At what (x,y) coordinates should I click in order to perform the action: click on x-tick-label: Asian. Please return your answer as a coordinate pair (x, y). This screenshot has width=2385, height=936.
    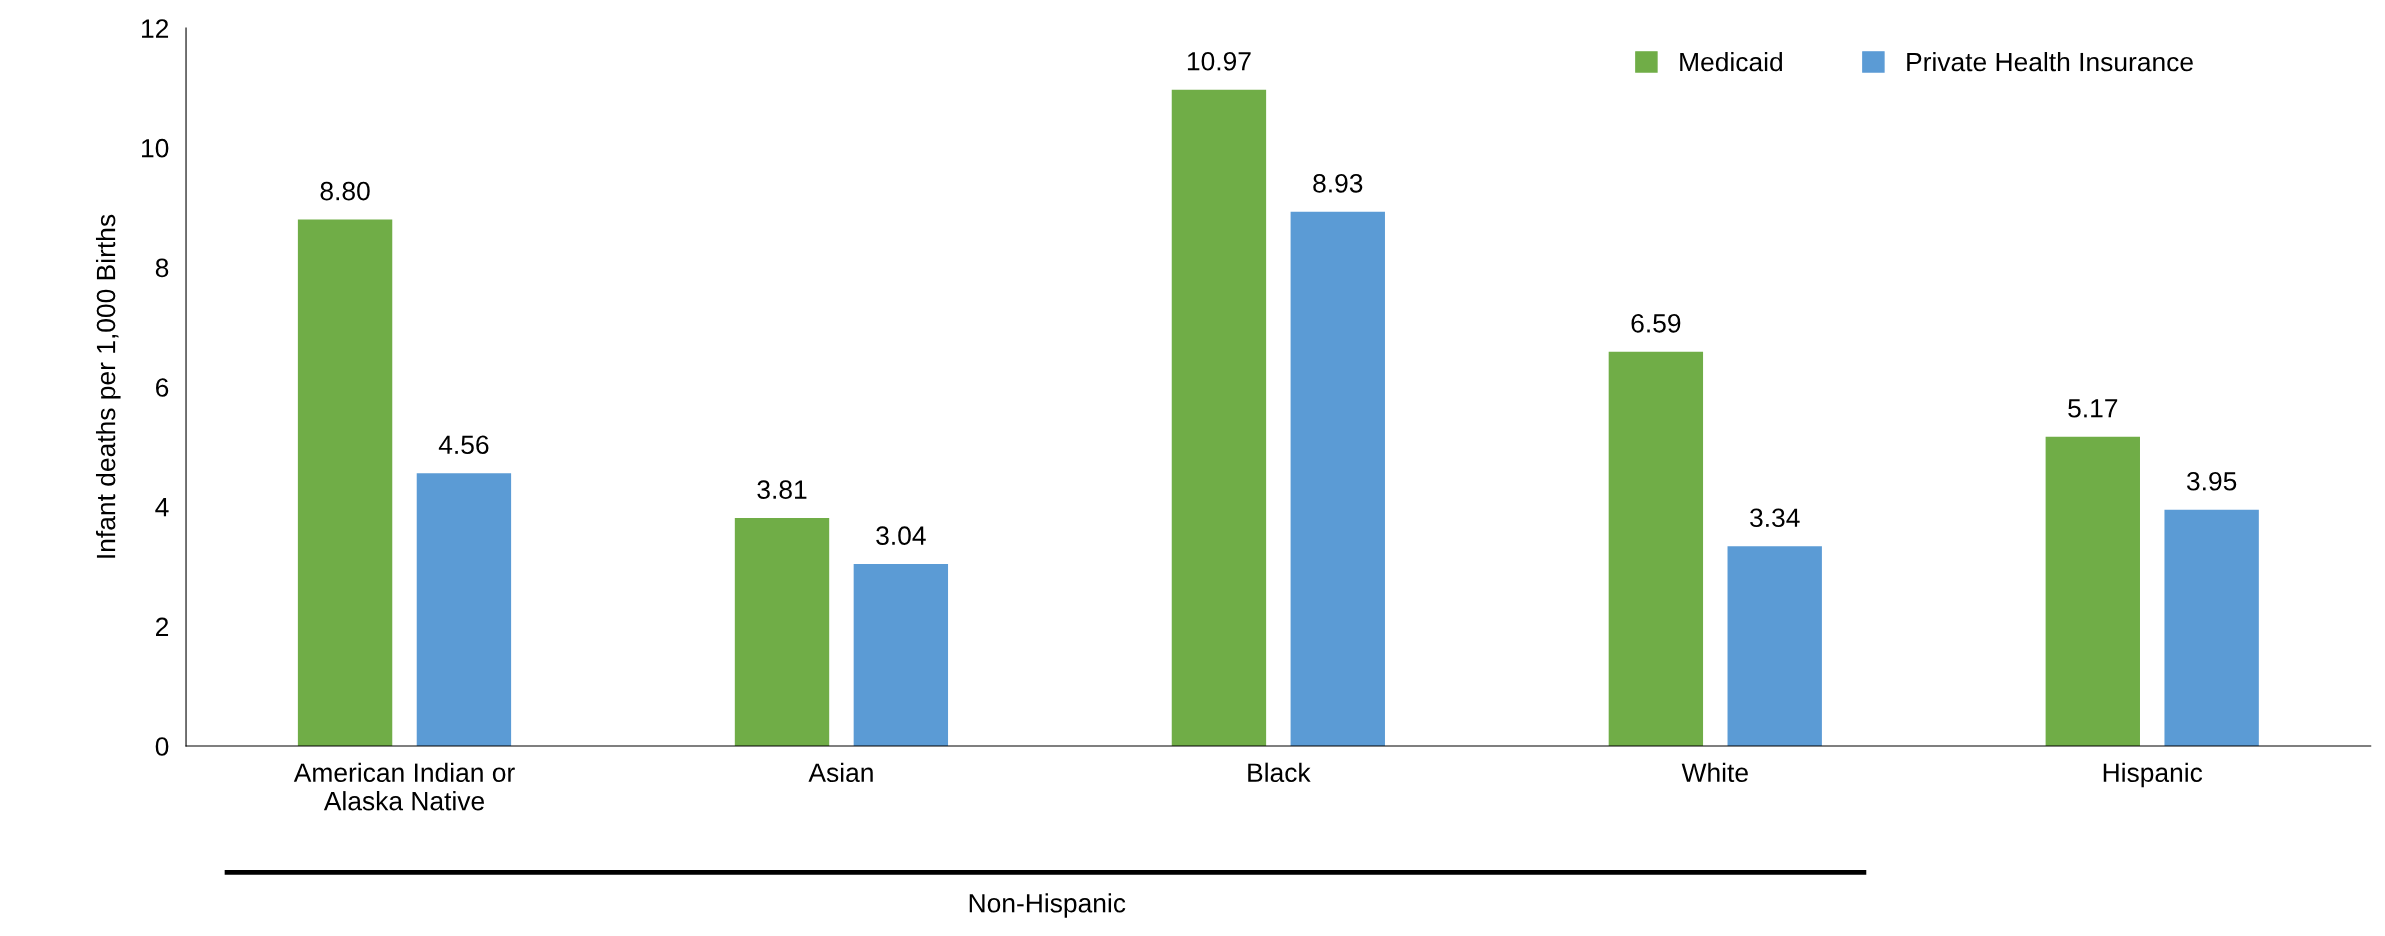
    Looking at the image, I should click on (840, 772).